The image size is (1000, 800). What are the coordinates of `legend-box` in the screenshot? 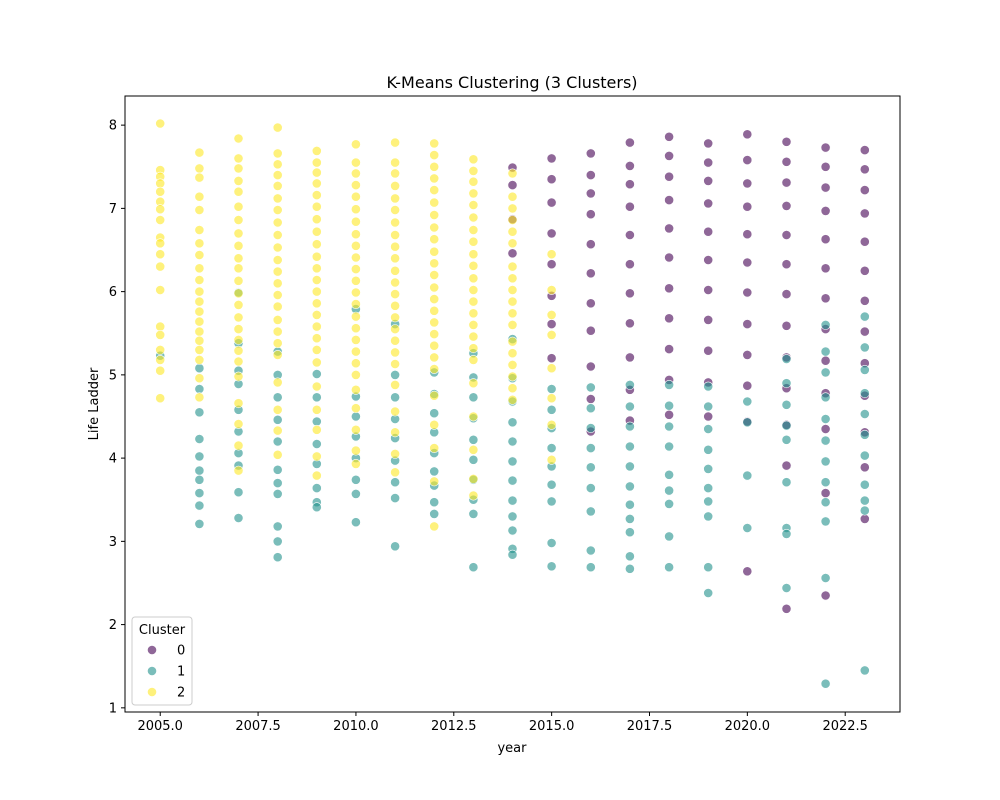 It's located at (162, 661).